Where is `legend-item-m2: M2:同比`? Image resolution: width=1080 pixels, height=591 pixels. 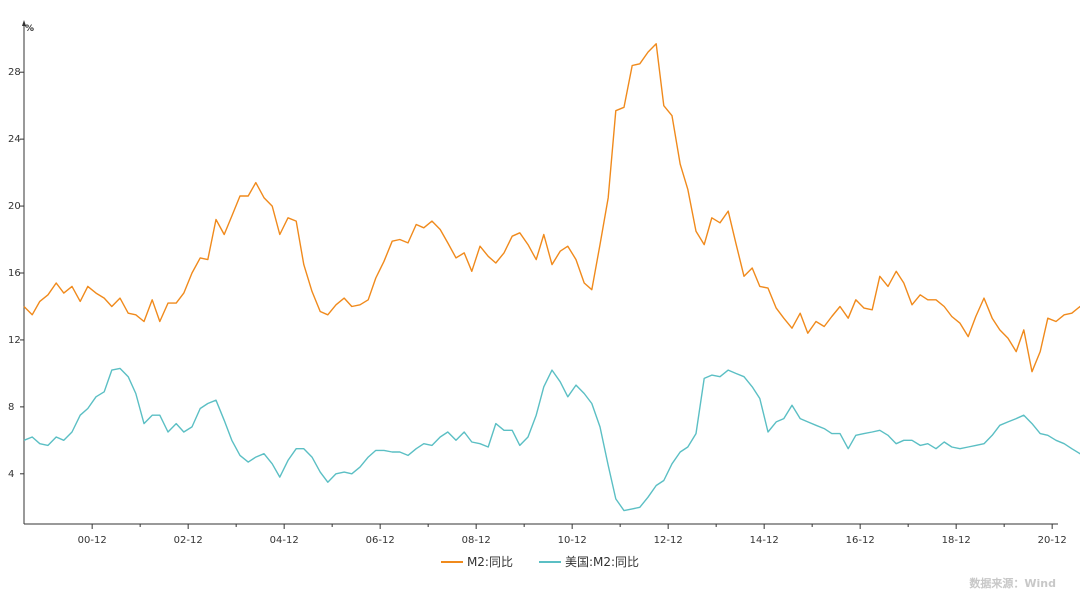 legend-item-m2: M2:同比 is located at coordinates (476, 561).